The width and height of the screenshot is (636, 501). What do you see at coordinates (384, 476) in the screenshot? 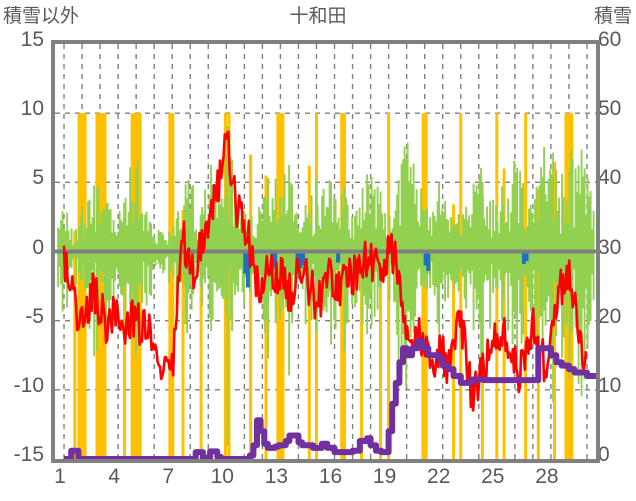
I see `x-tick-19: 19` at bounding box center [384, 476].